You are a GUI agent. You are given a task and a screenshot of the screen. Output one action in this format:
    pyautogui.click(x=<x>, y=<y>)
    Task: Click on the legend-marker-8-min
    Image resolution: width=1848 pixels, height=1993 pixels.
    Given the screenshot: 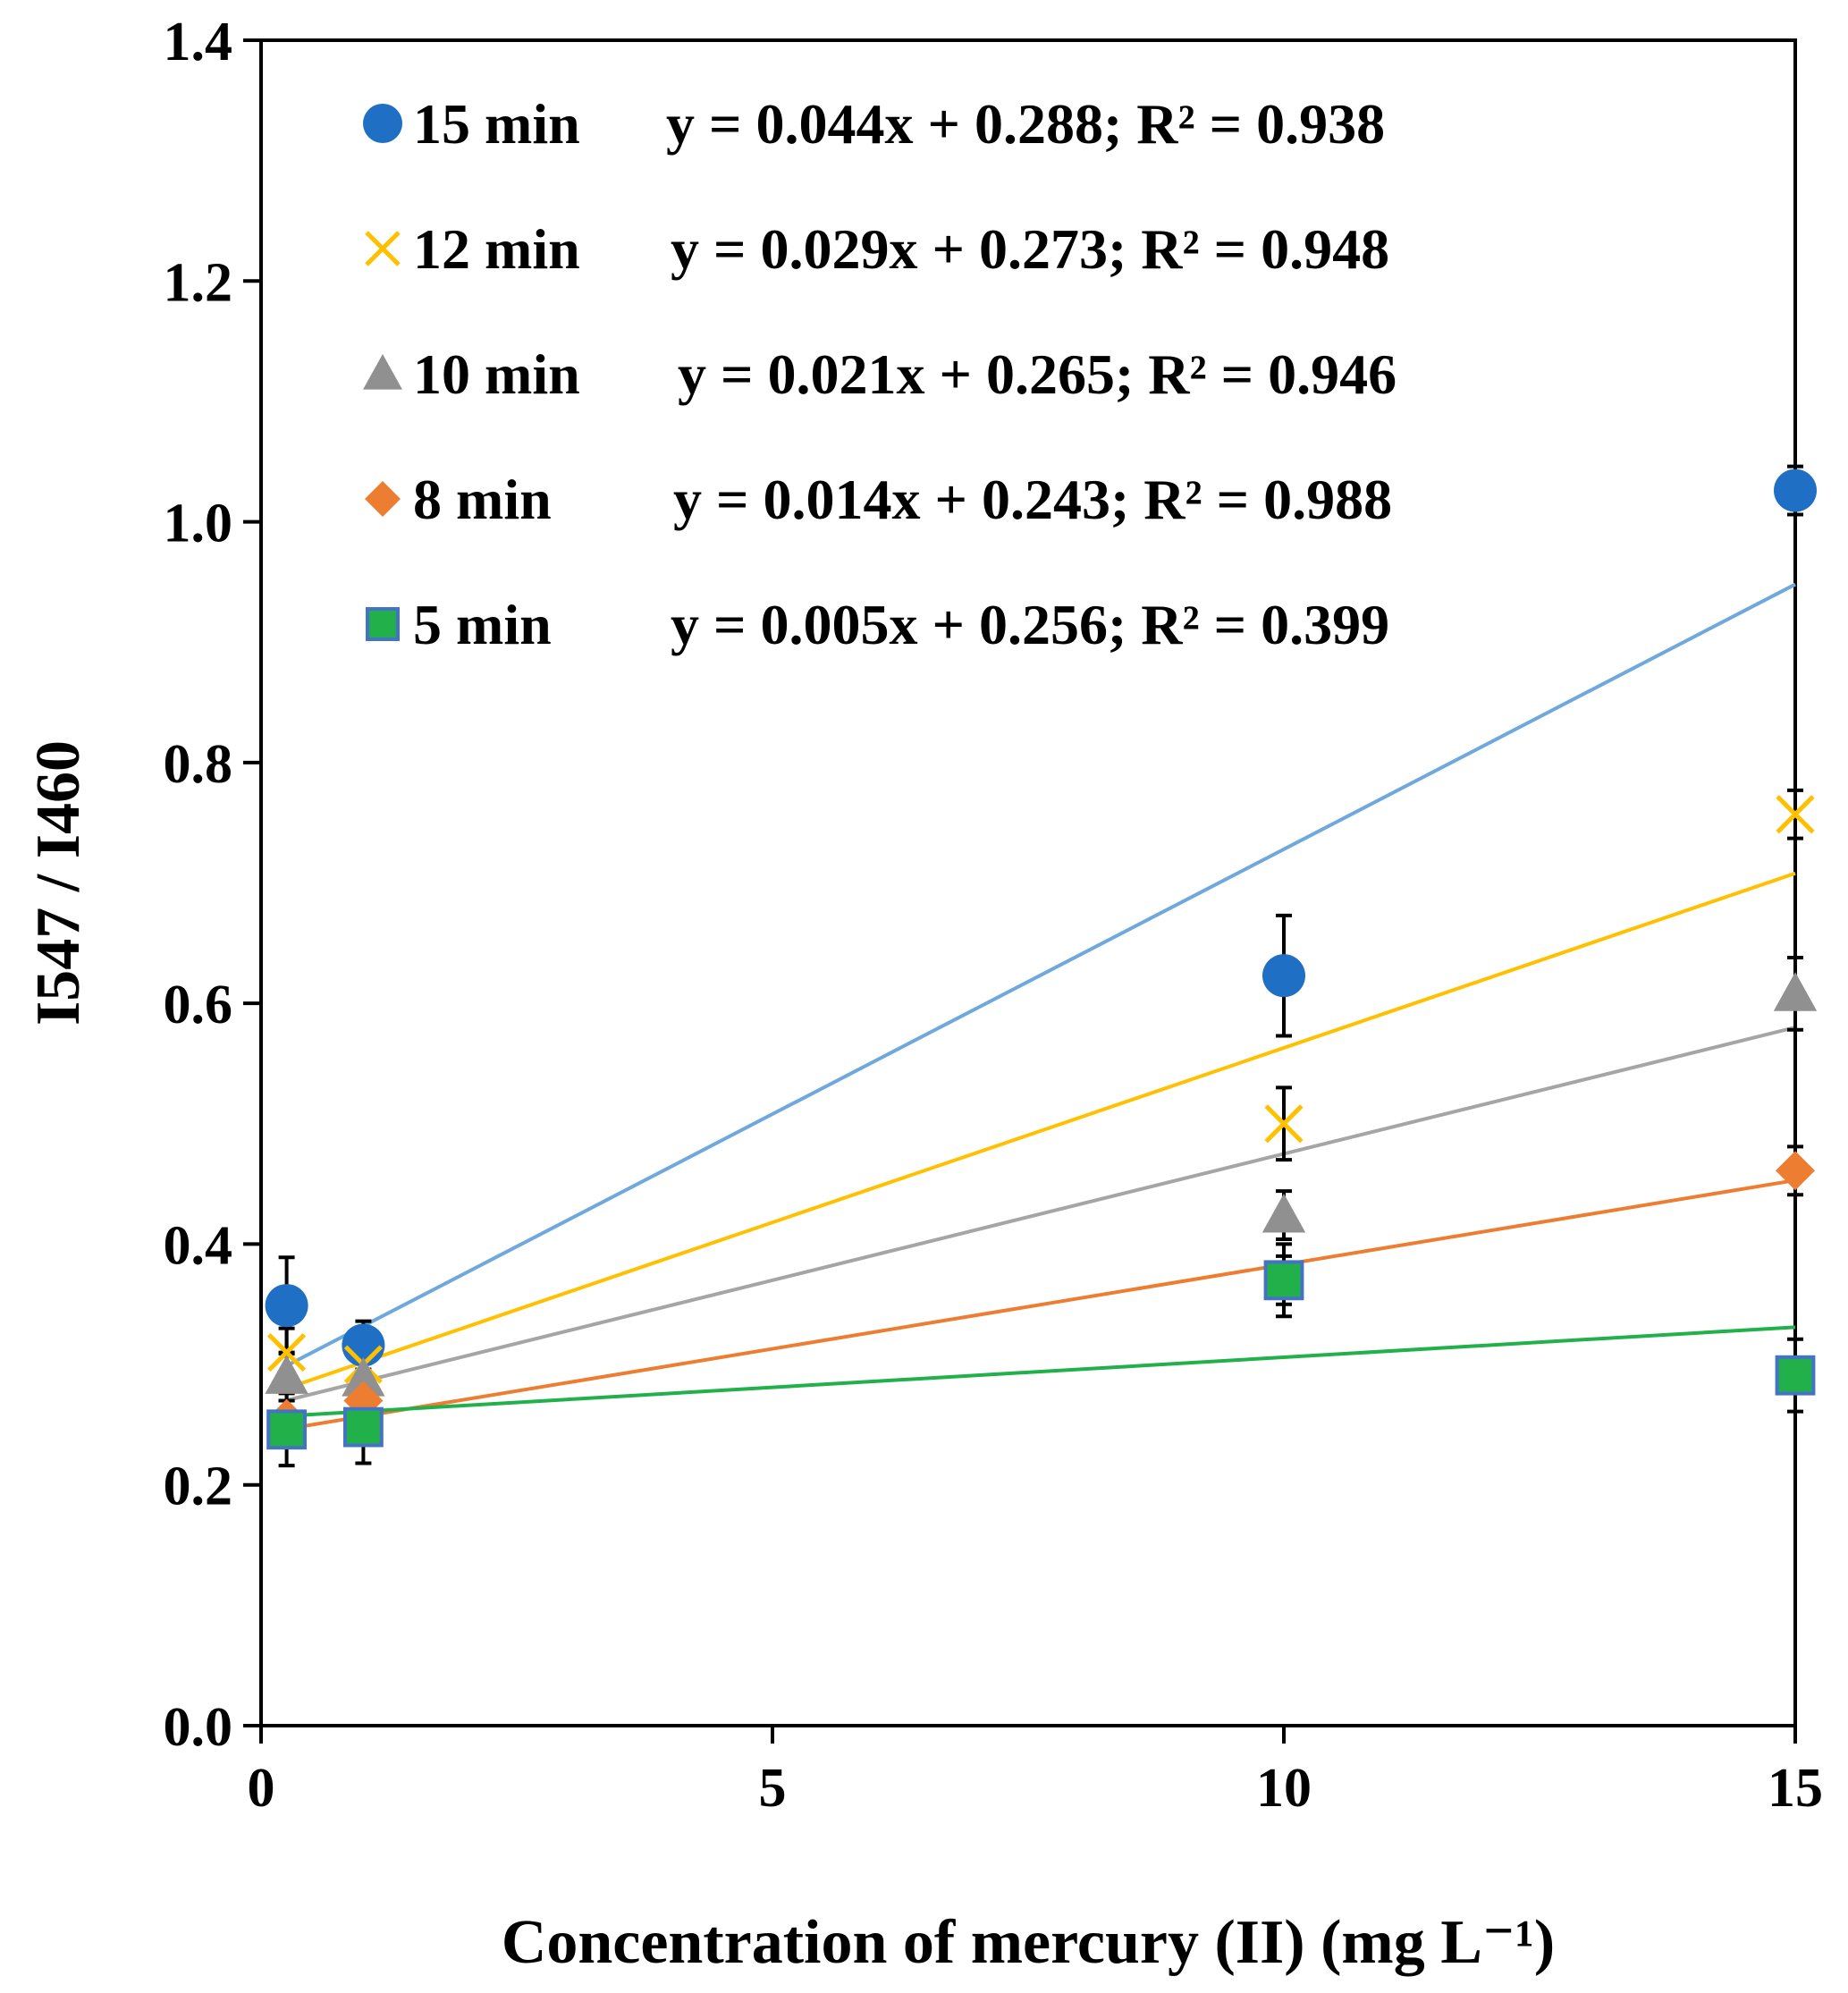 What is the action you would take?
    pyautogui.click(x=383, y=499)
    